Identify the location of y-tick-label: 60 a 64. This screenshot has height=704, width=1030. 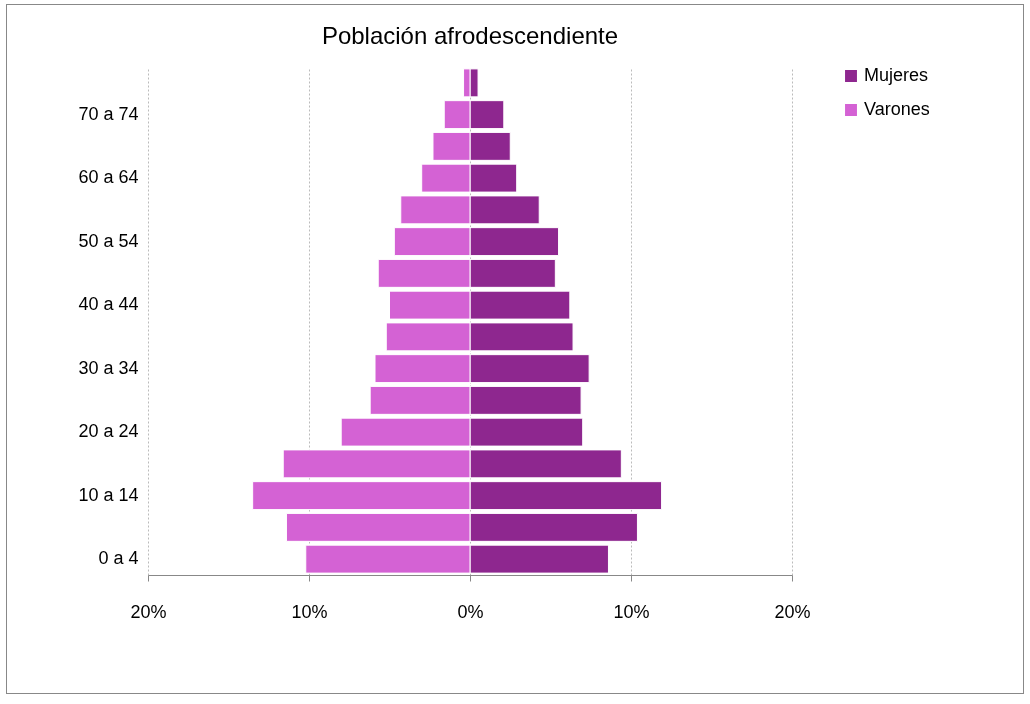
(108, 177).